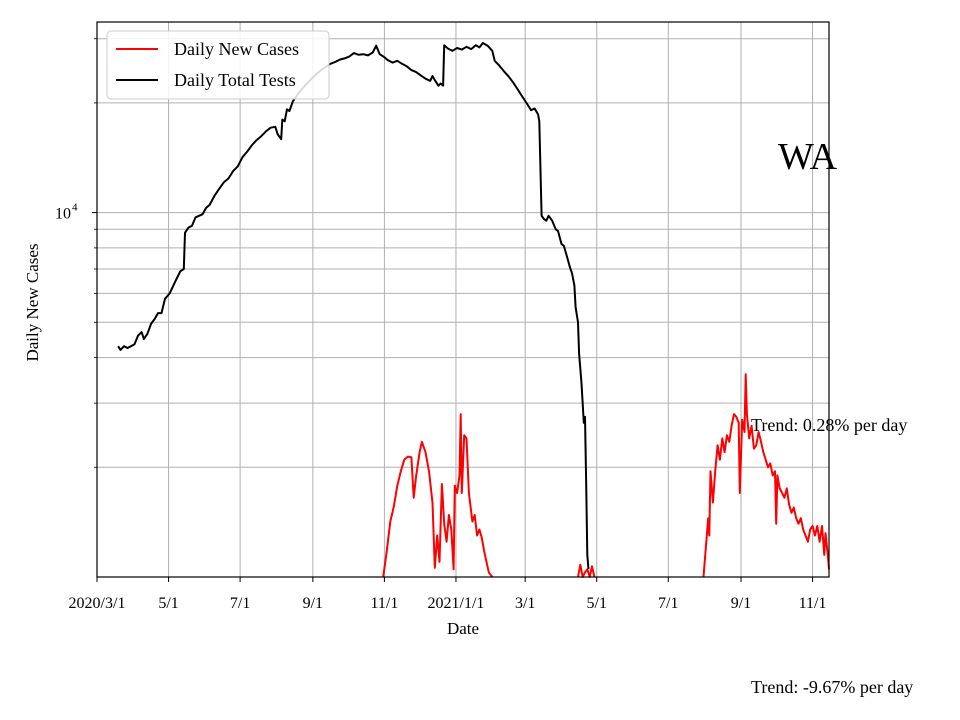 This screenshot has width=960, height=720. I want to click on trend-label-tests: Trend: -9.67% per day, so click(832, 687).